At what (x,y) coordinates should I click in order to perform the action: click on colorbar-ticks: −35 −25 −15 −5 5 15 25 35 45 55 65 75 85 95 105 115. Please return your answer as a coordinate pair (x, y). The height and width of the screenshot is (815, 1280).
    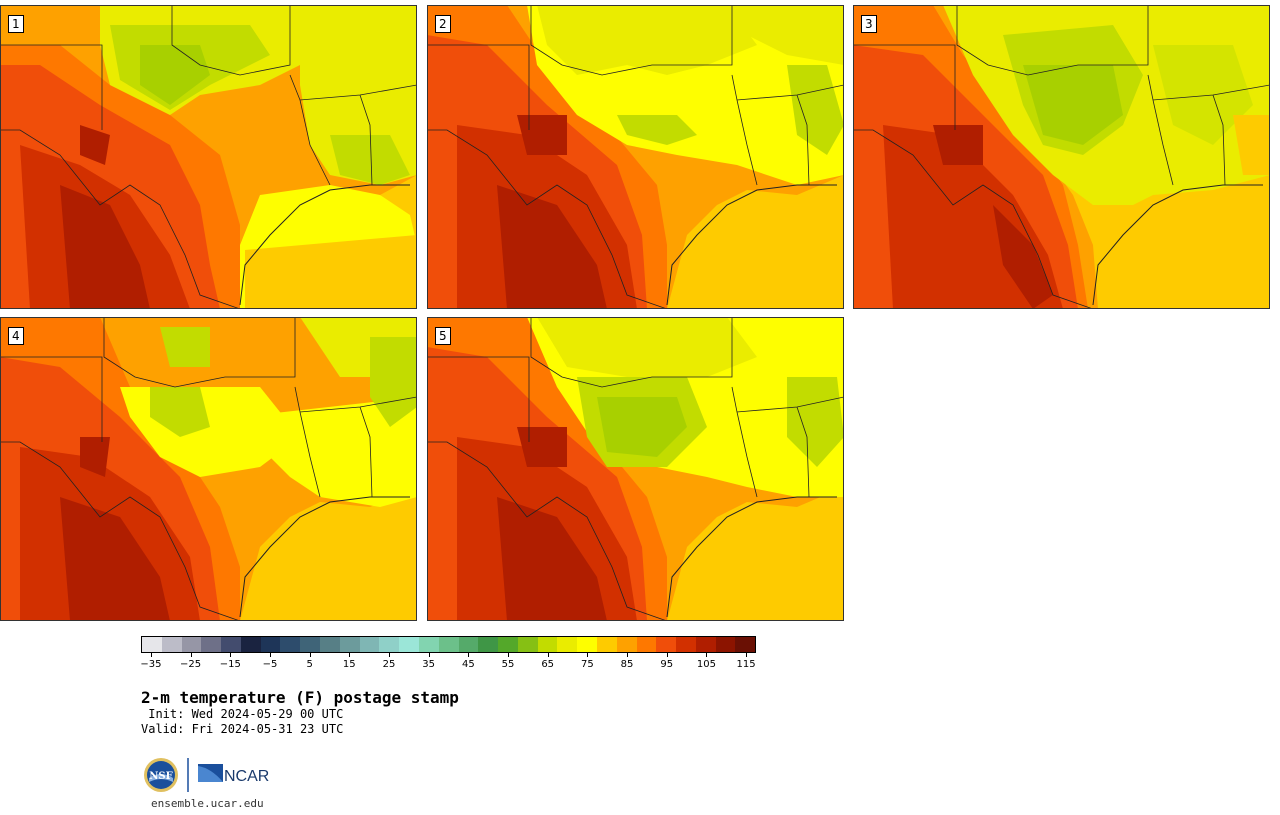
    Looking at the image, I should click on (448, 664).